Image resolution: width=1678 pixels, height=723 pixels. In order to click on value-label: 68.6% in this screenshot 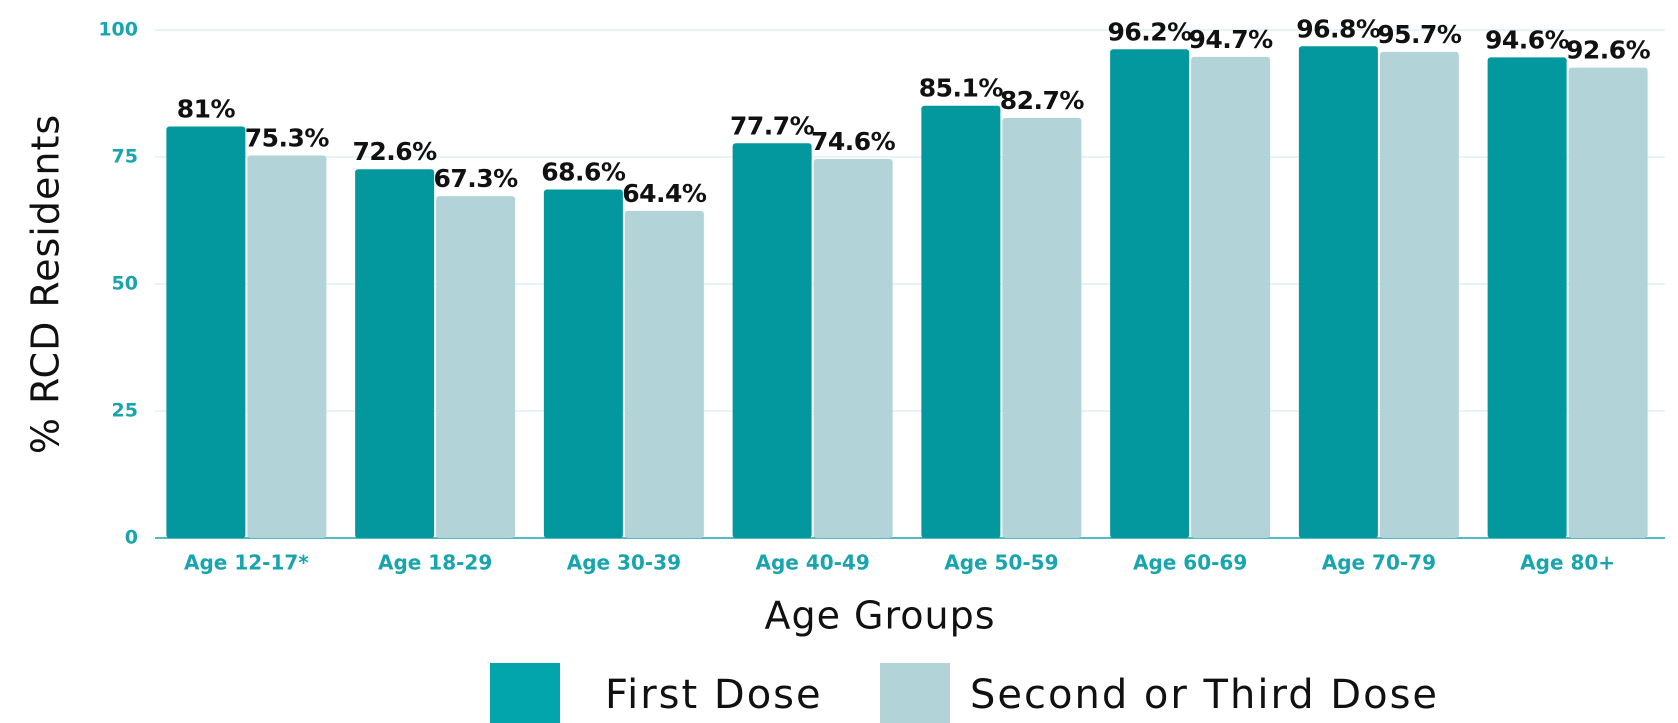, I will do `click(583, 172)`.